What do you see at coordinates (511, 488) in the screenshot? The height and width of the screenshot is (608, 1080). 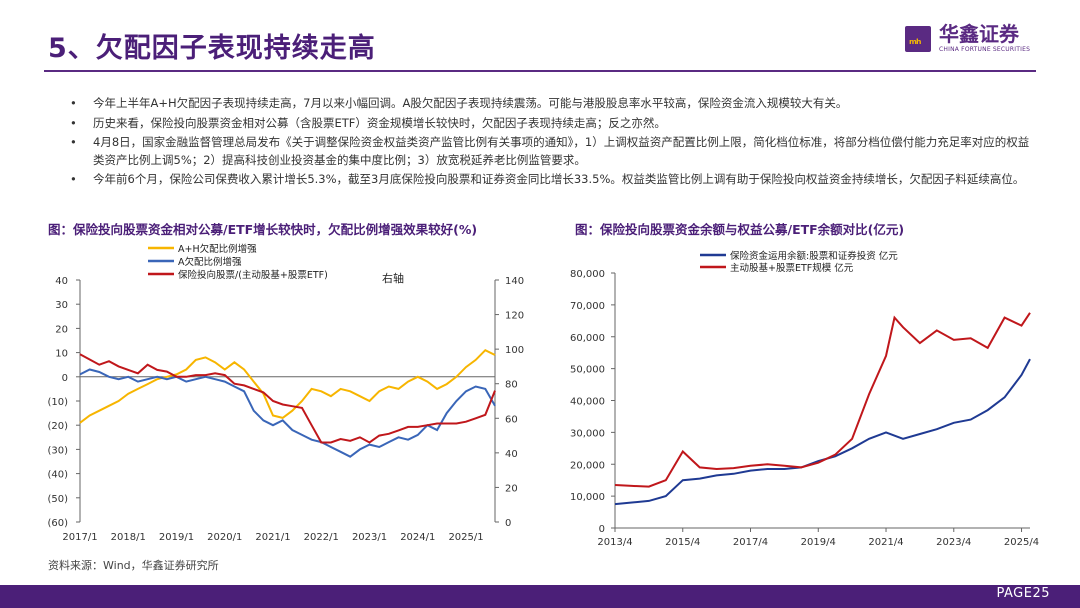 I see `right-y-tick-label: 20` at bounding box center [511, 488].